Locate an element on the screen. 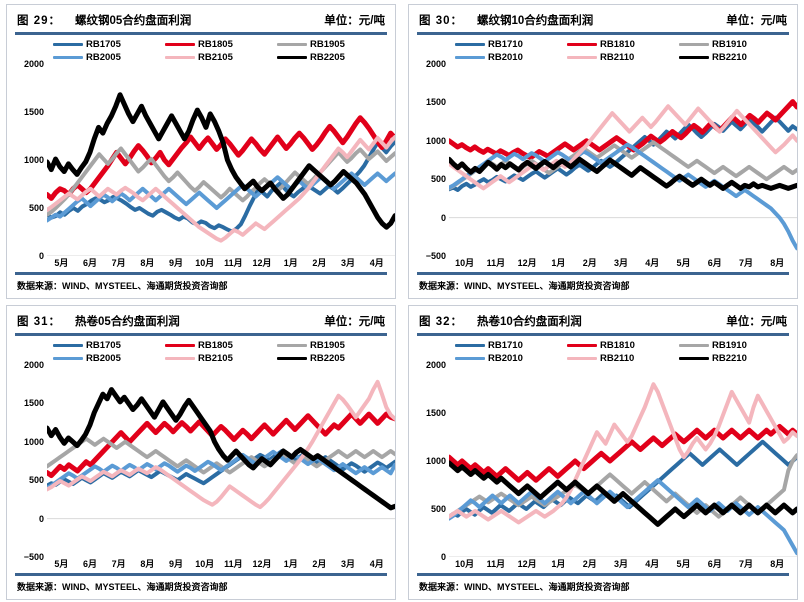  legend-swatch-s3 is located at coordinates (292, 345).